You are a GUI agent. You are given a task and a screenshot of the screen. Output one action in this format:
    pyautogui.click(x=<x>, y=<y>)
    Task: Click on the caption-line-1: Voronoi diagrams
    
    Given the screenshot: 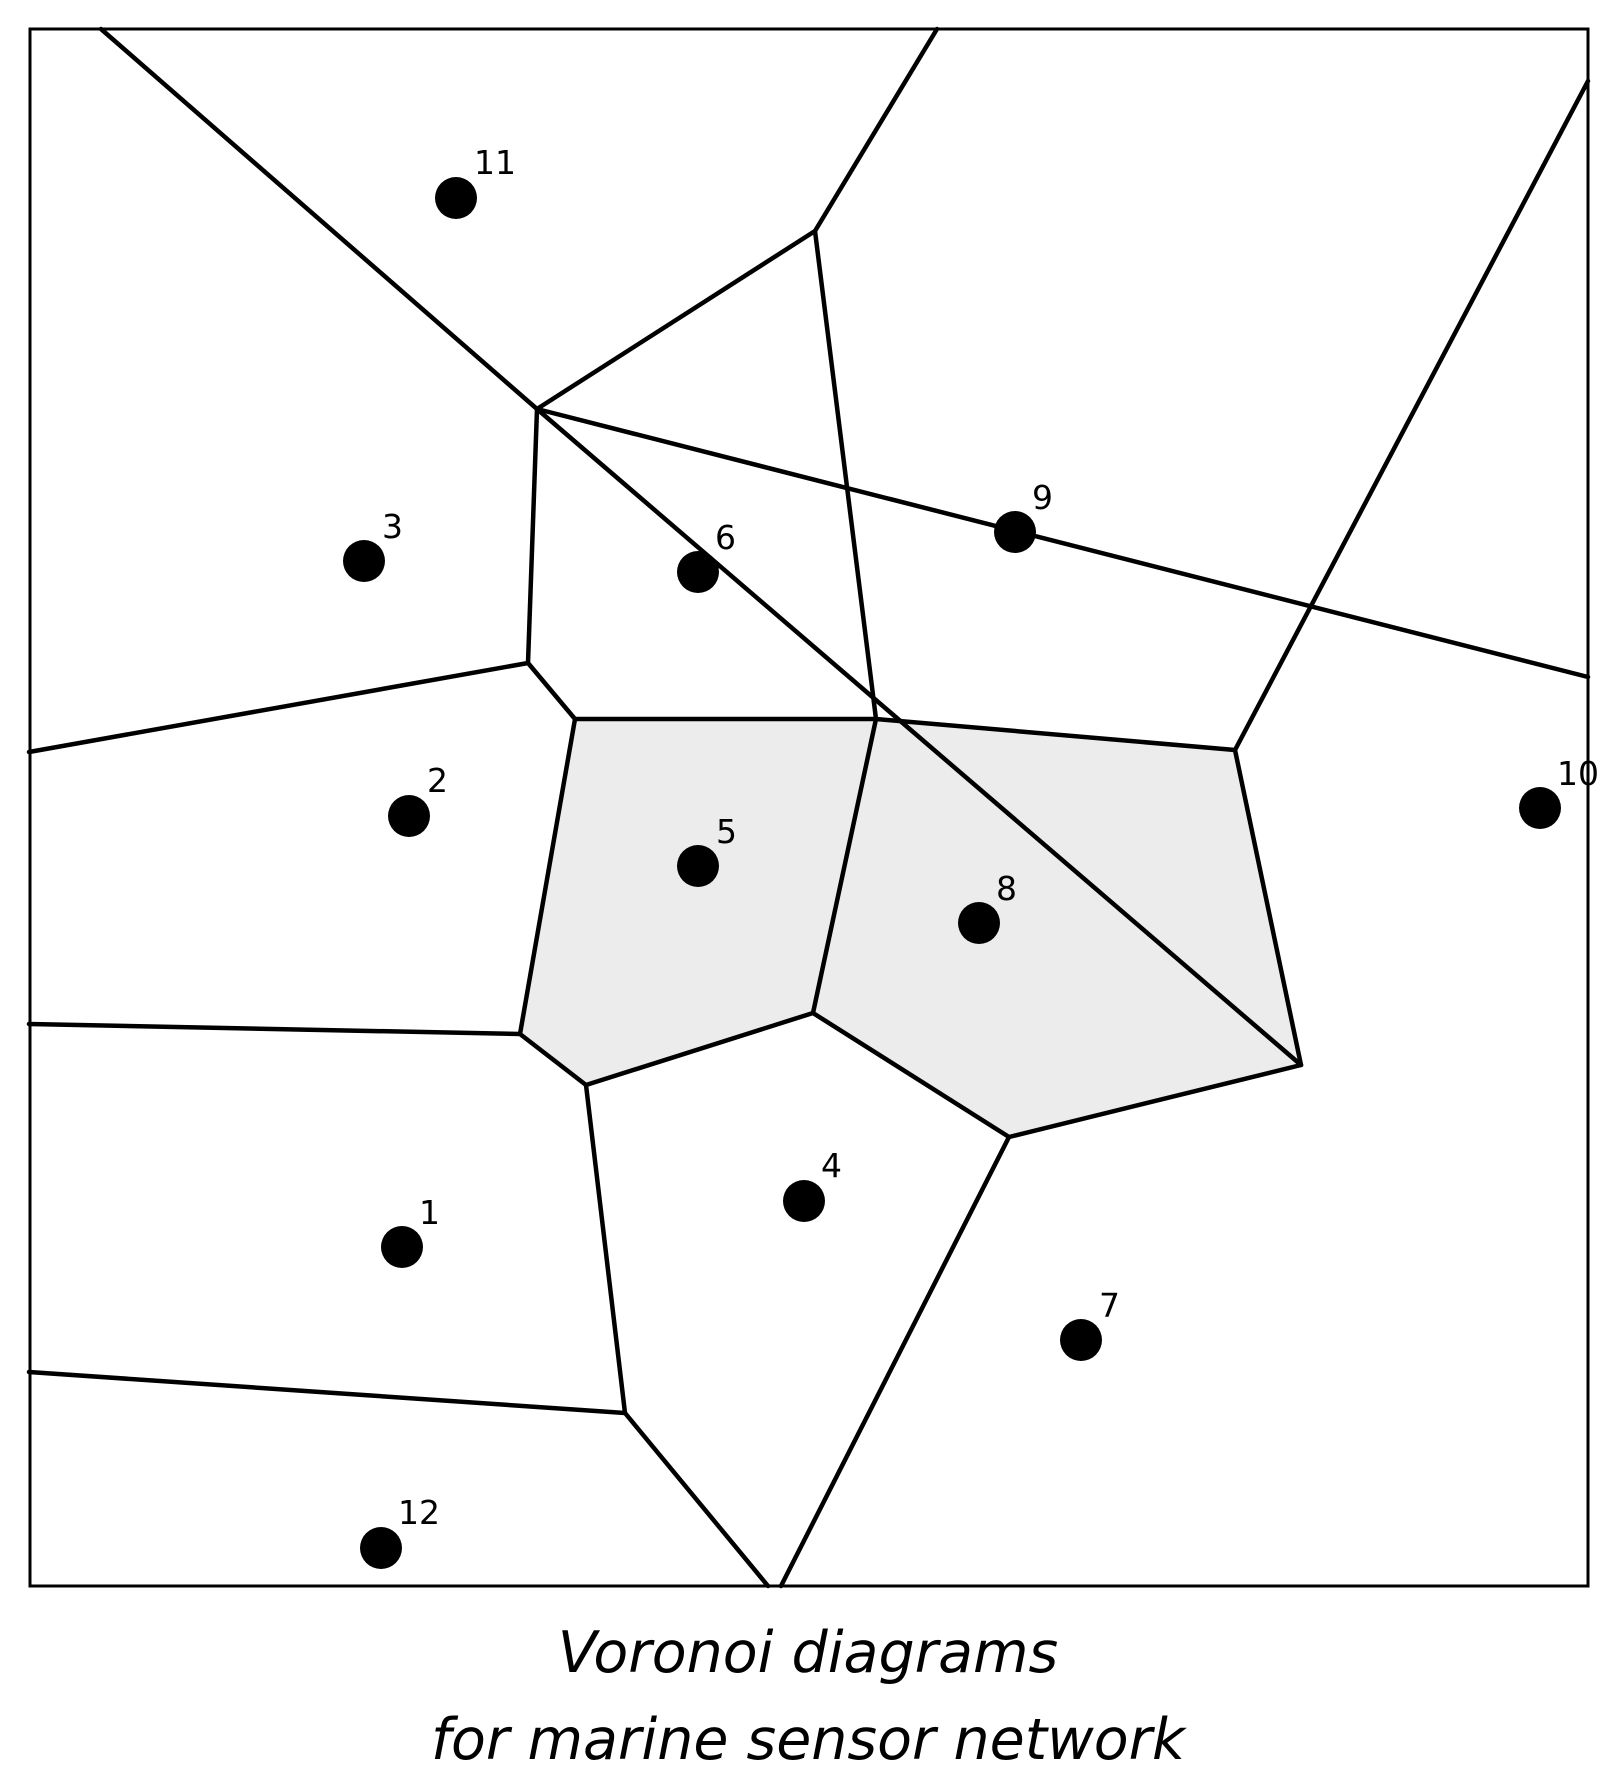 What is the action you would take?
    pyautogui.click(x=808, y=1653)
    